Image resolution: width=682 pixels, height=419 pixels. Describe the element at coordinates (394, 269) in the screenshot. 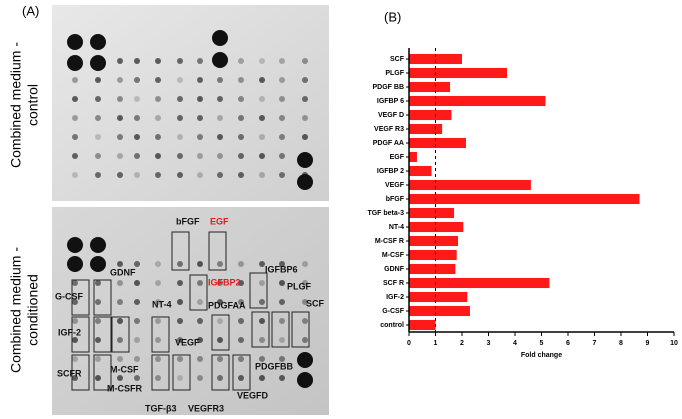

I see `y-tick-label: GDNF` at that location.